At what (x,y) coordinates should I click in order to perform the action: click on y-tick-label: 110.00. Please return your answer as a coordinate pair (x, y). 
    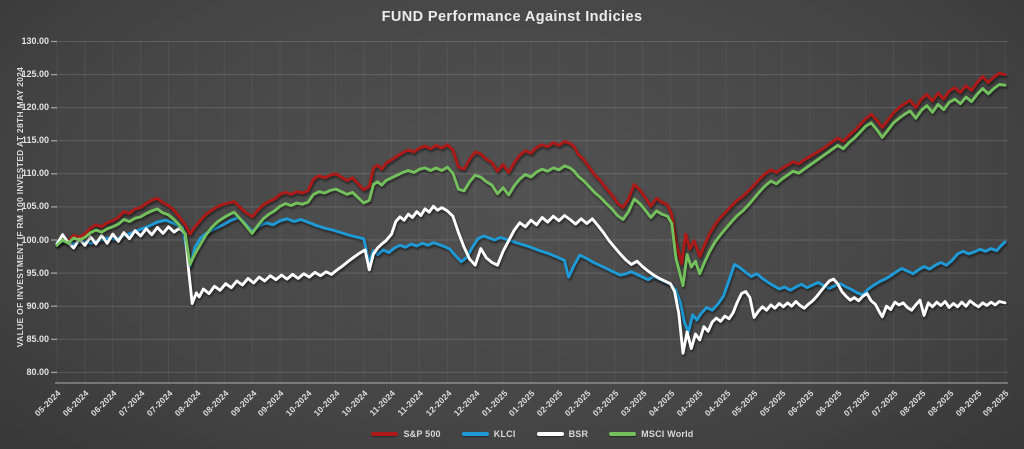
    Looking at the image, I should click on (35, 173).